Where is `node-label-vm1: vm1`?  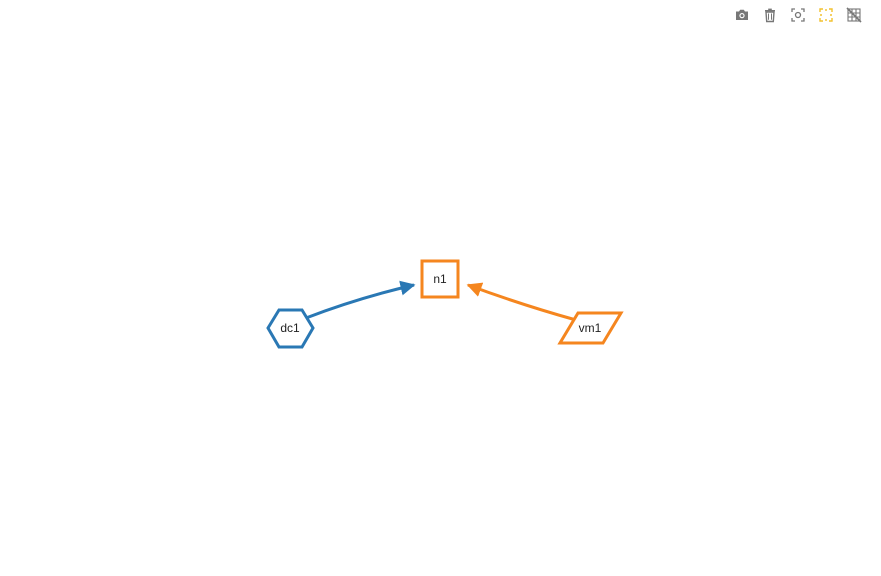 node-label-vm1: vm1 is located at coordinates (590, 328).